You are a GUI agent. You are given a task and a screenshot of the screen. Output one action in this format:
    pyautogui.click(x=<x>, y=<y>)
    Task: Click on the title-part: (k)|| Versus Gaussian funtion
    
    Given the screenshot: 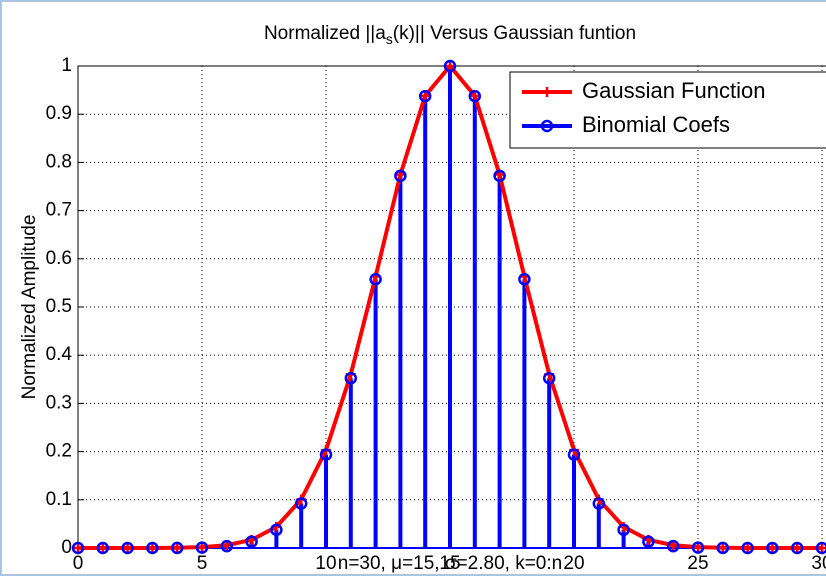 What is the action you would take?
    pyautogui.click(x=514, y=33)
    